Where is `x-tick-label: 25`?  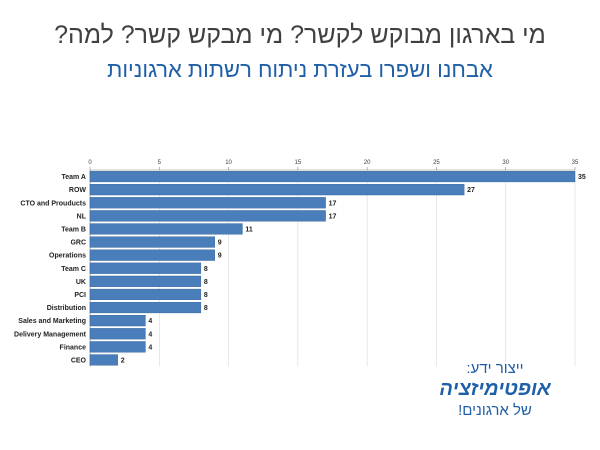 x-tick-label: 25 is located at coordinates (436, 163).